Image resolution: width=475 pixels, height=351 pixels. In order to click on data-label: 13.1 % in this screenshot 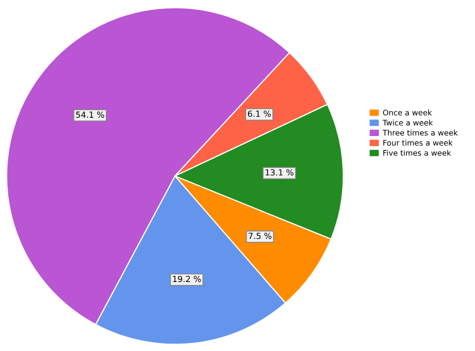, I will do `click(280, 172)`.